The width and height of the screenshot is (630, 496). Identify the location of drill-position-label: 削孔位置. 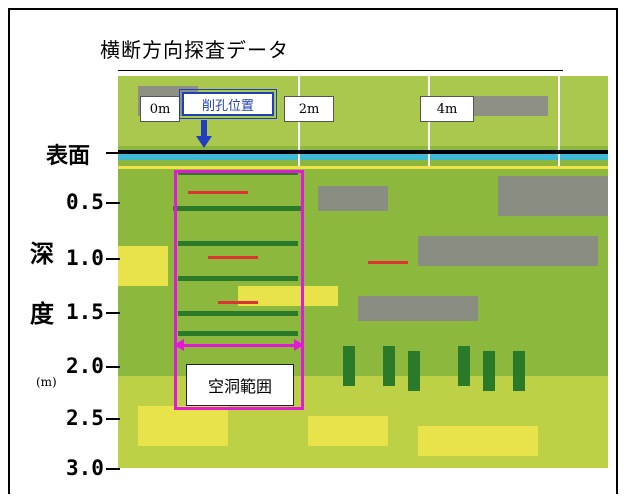
(228, 104).